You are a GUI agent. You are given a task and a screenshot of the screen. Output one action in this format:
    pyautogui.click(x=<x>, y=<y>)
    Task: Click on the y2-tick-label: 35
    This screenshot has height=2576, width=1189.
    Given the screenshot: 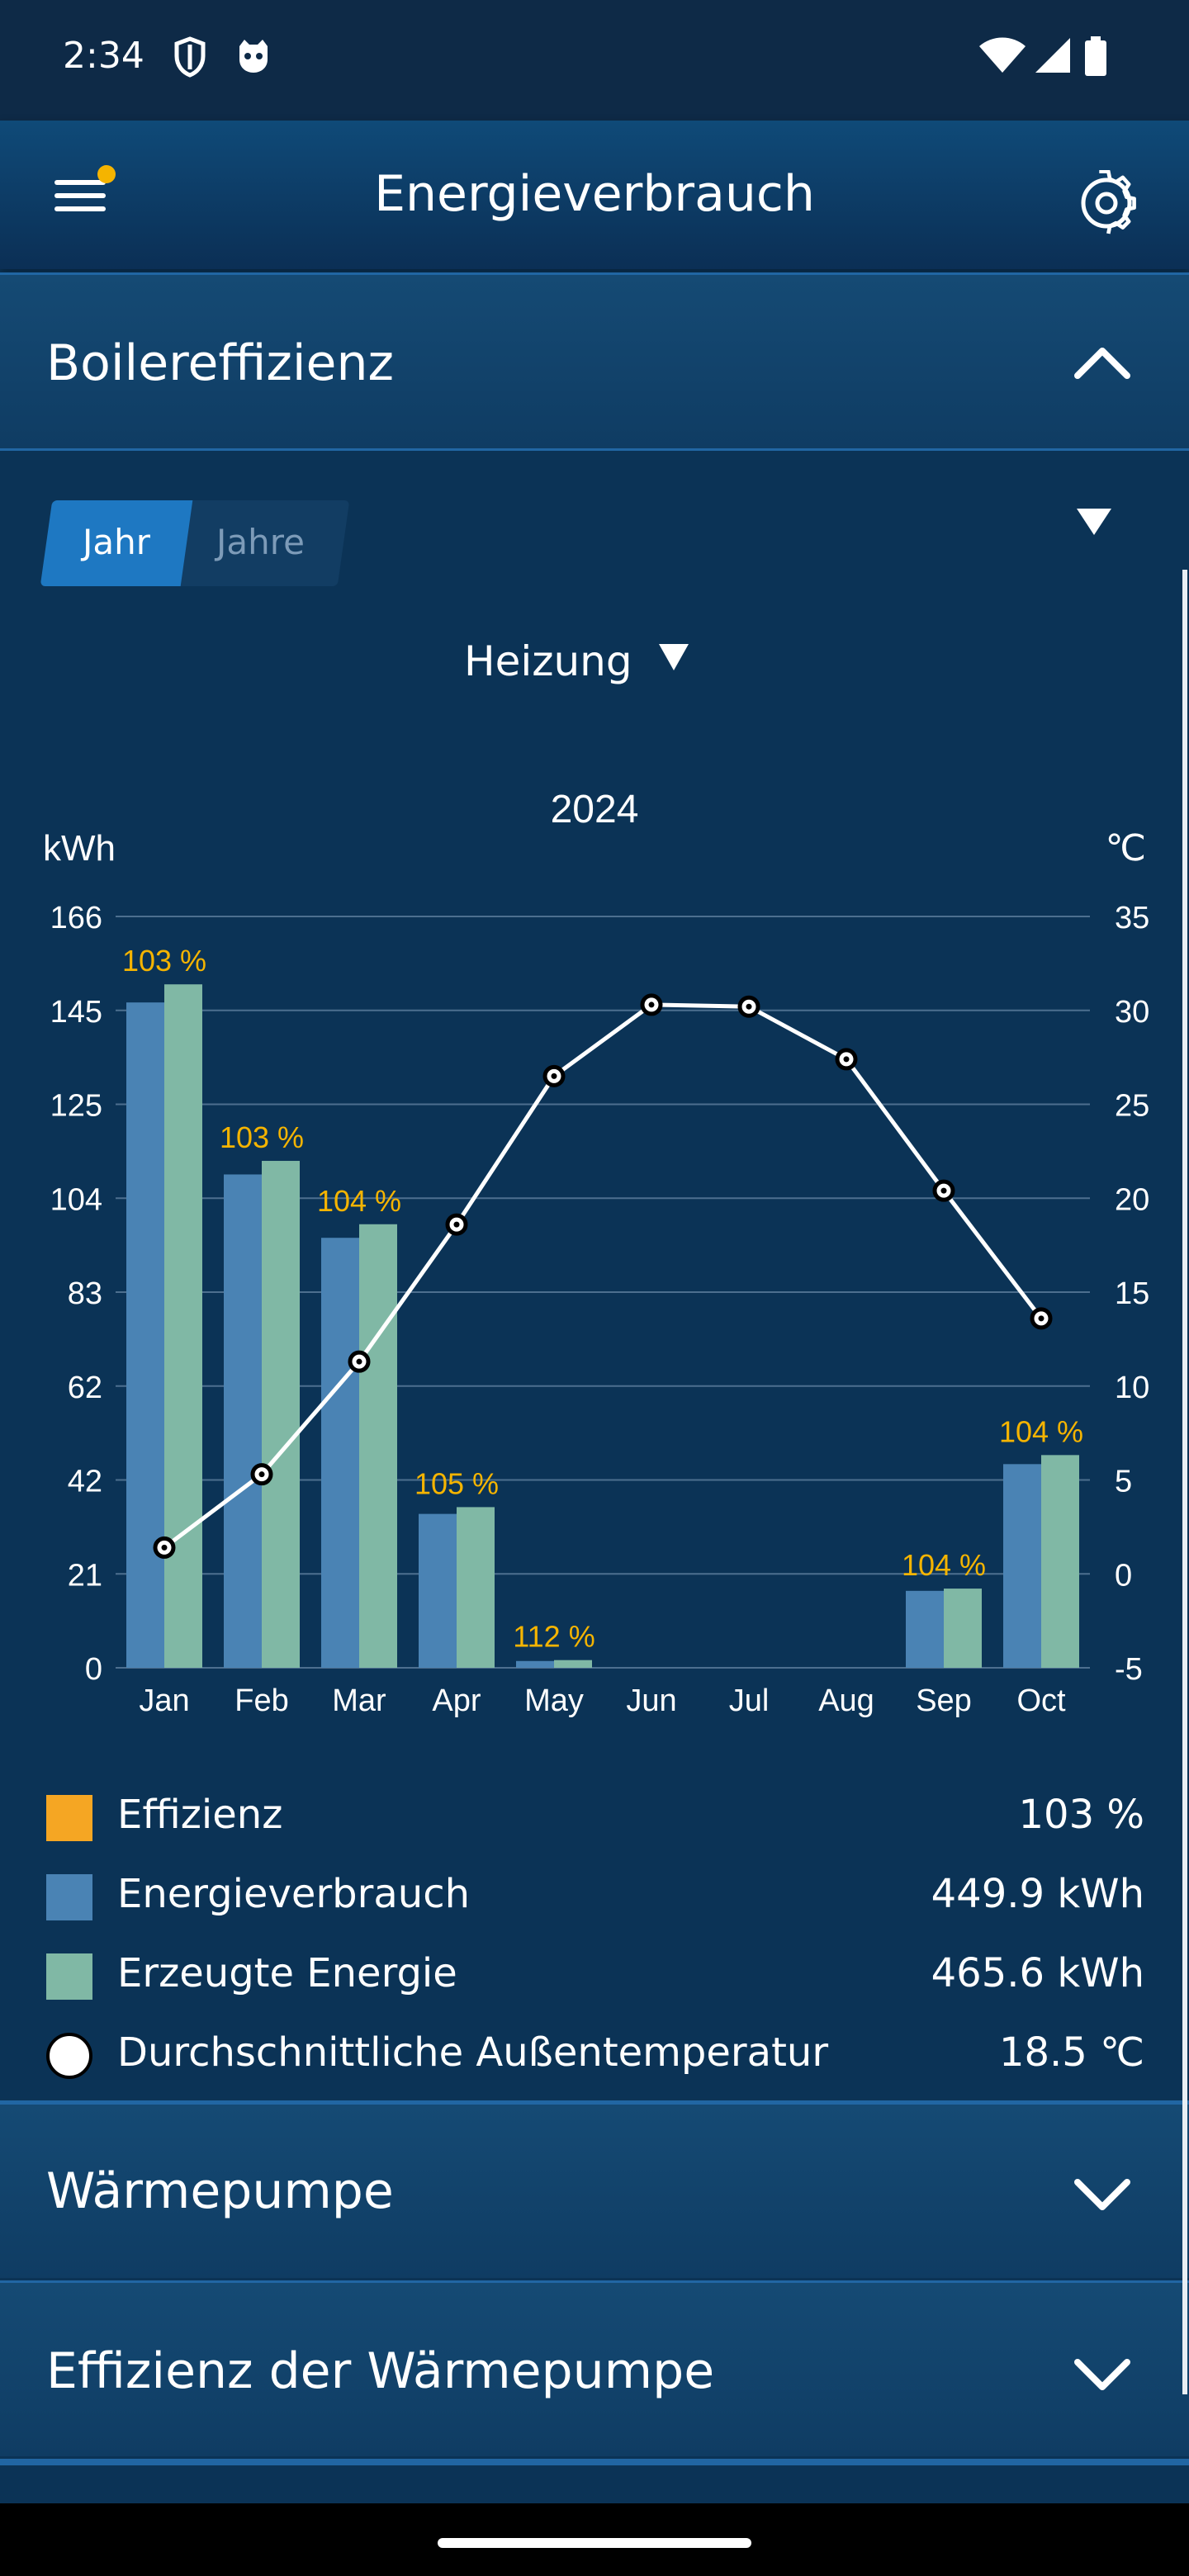 What is the action you would take?
    pyautogui.click(x=1132, y=918)
    